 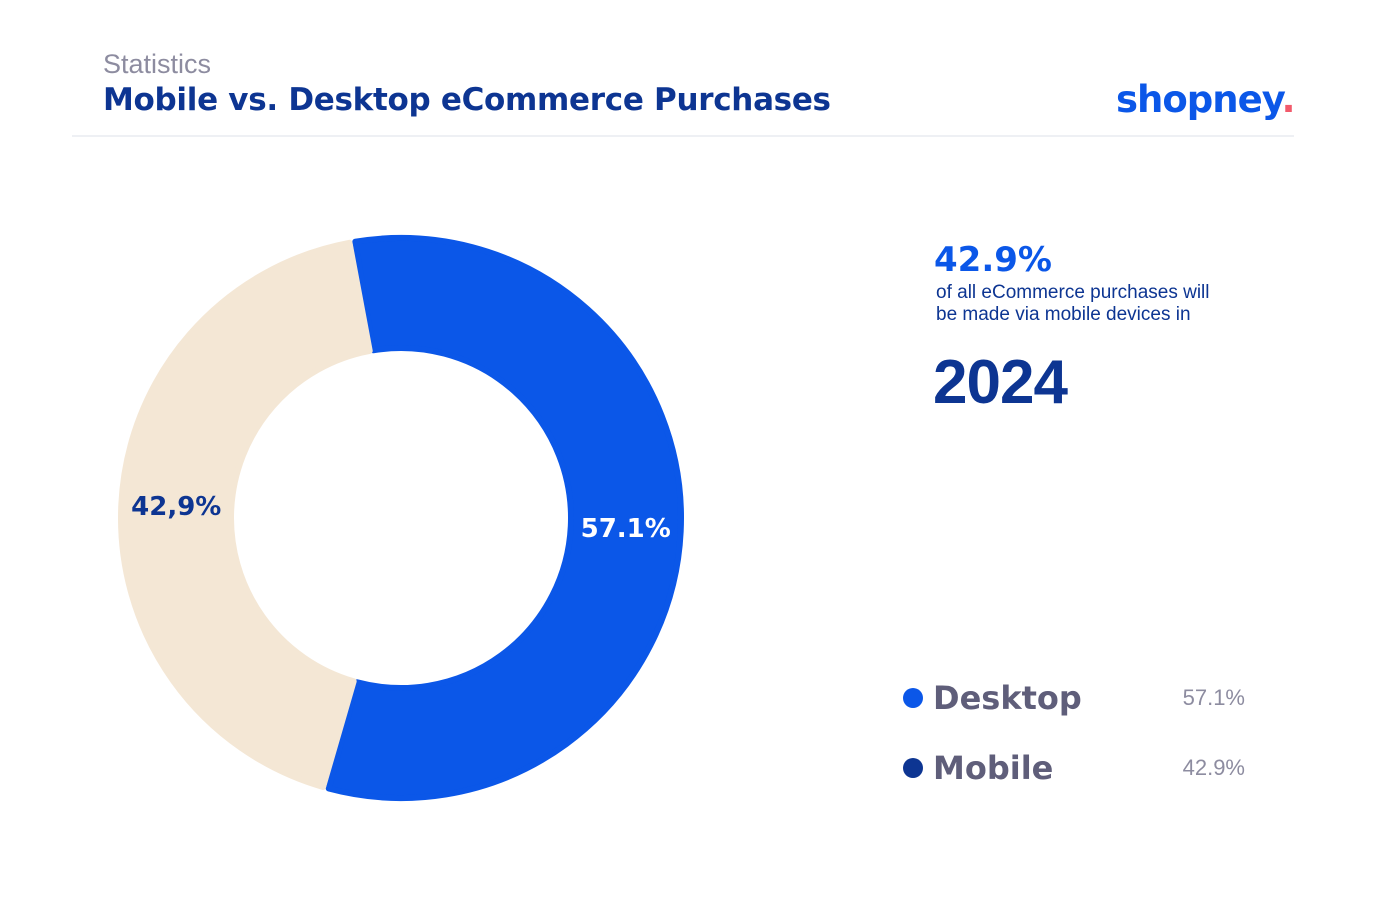 I want to click on chart-title: Mobile vs. Desktop eCommerce Purchases, so click(x=467, y=100).